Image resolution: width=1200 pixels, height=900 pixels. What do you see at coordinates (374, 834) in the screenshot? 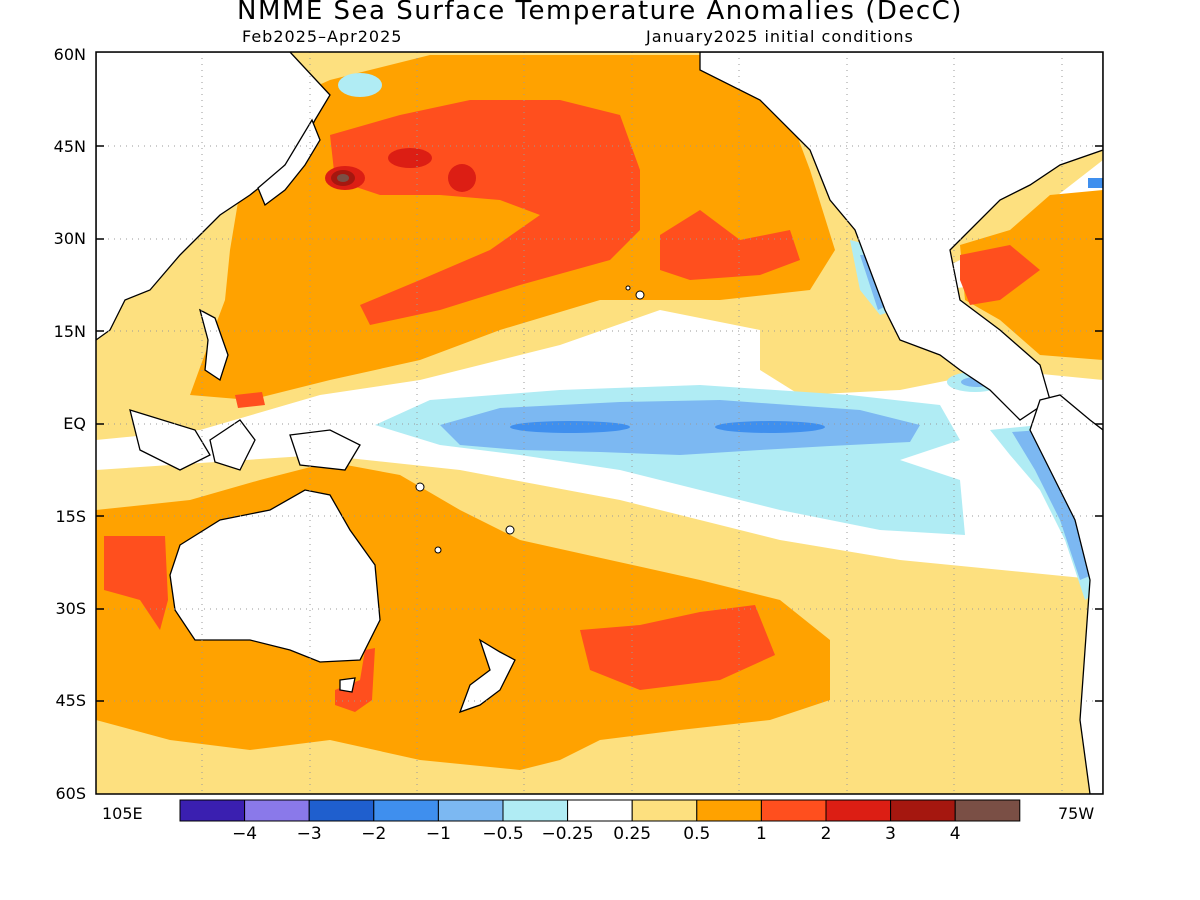
I see `colorbar-label: −2` at bounding box center [374, 834].